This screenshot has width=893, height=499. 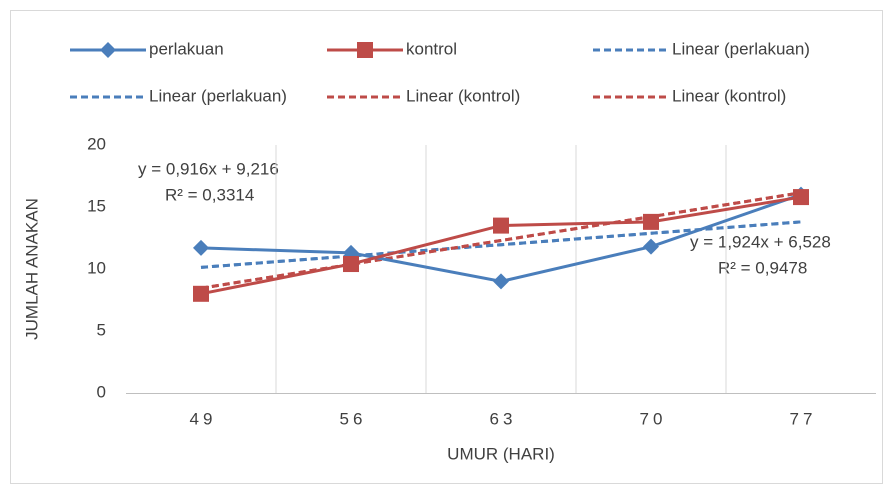 What do you see at coordinates (209, 194) in the screenshot?
I see `annotation: R² = 0,3314` at bounding box center [209, 194].